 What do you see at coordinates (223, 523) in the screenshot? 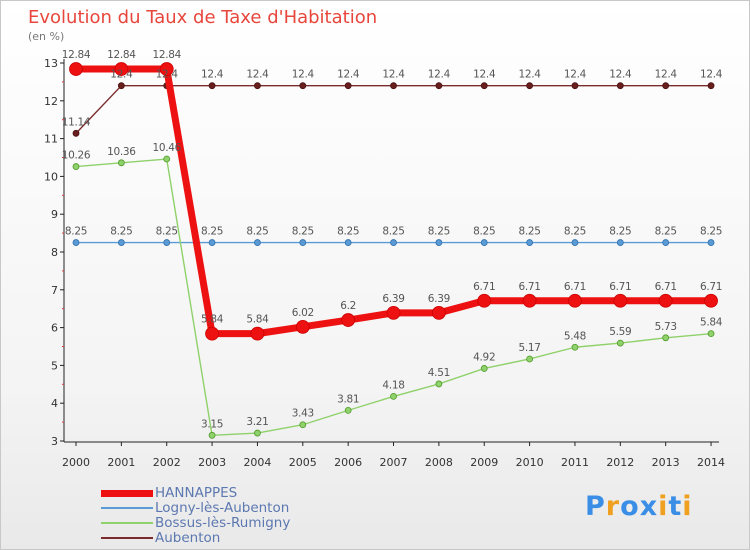
I see `legend-label-bossus-les-rumigny: Bossus-lès-Rumigny` at bounding box center [223, 523].